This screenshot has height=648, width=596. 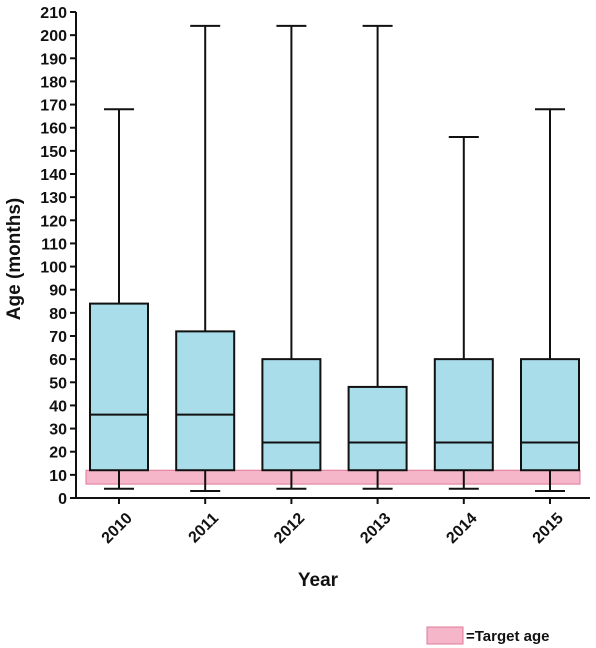 I want to click on x-axis-title: Year, so click(x=318, y=580).